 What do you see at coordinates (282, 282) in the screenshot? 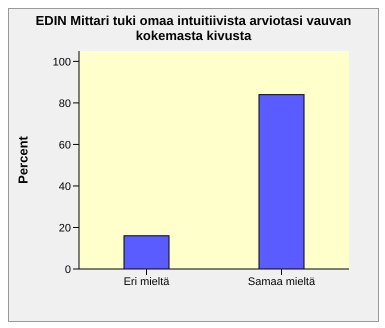
I see `x-tick-label: Samaa mieltä` at bounding box center [282, 282].